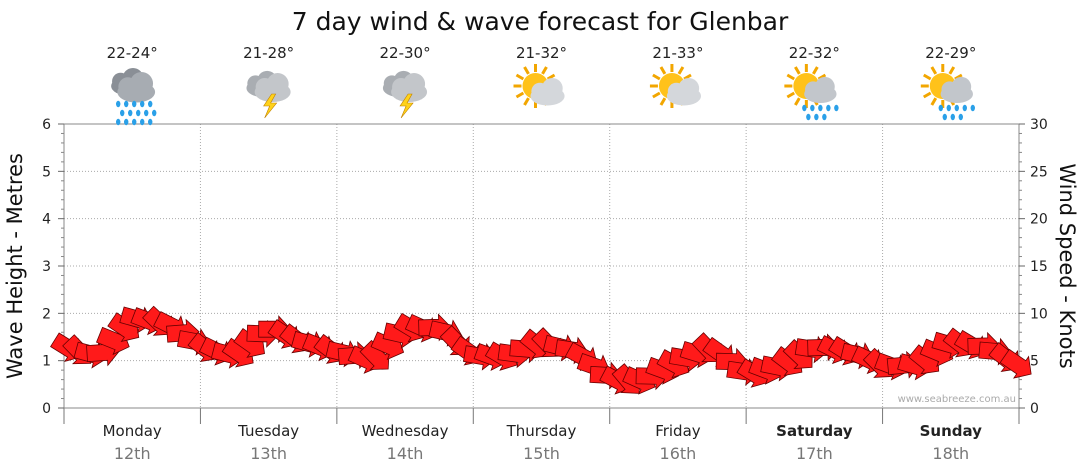 The image size is (1080, 475). What do you see at coordinates (1067, 265) in the screenshot?
I see `right-axis-label: Wind Speed - Knots` at bounding box center [1067, 265].